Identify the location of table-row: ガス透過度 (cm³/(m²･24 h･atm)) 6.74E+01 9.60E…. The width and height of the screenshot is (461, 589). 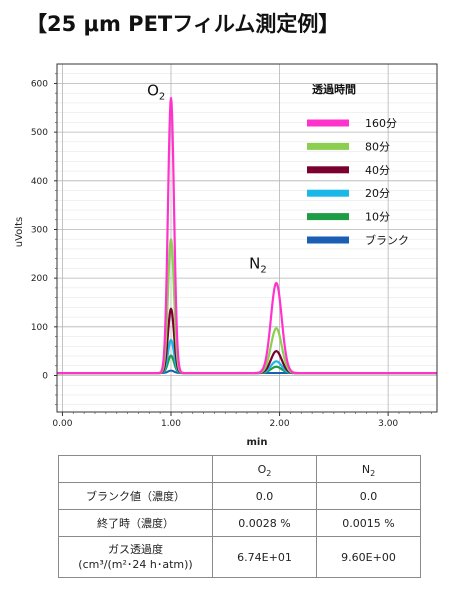
(239, 557).